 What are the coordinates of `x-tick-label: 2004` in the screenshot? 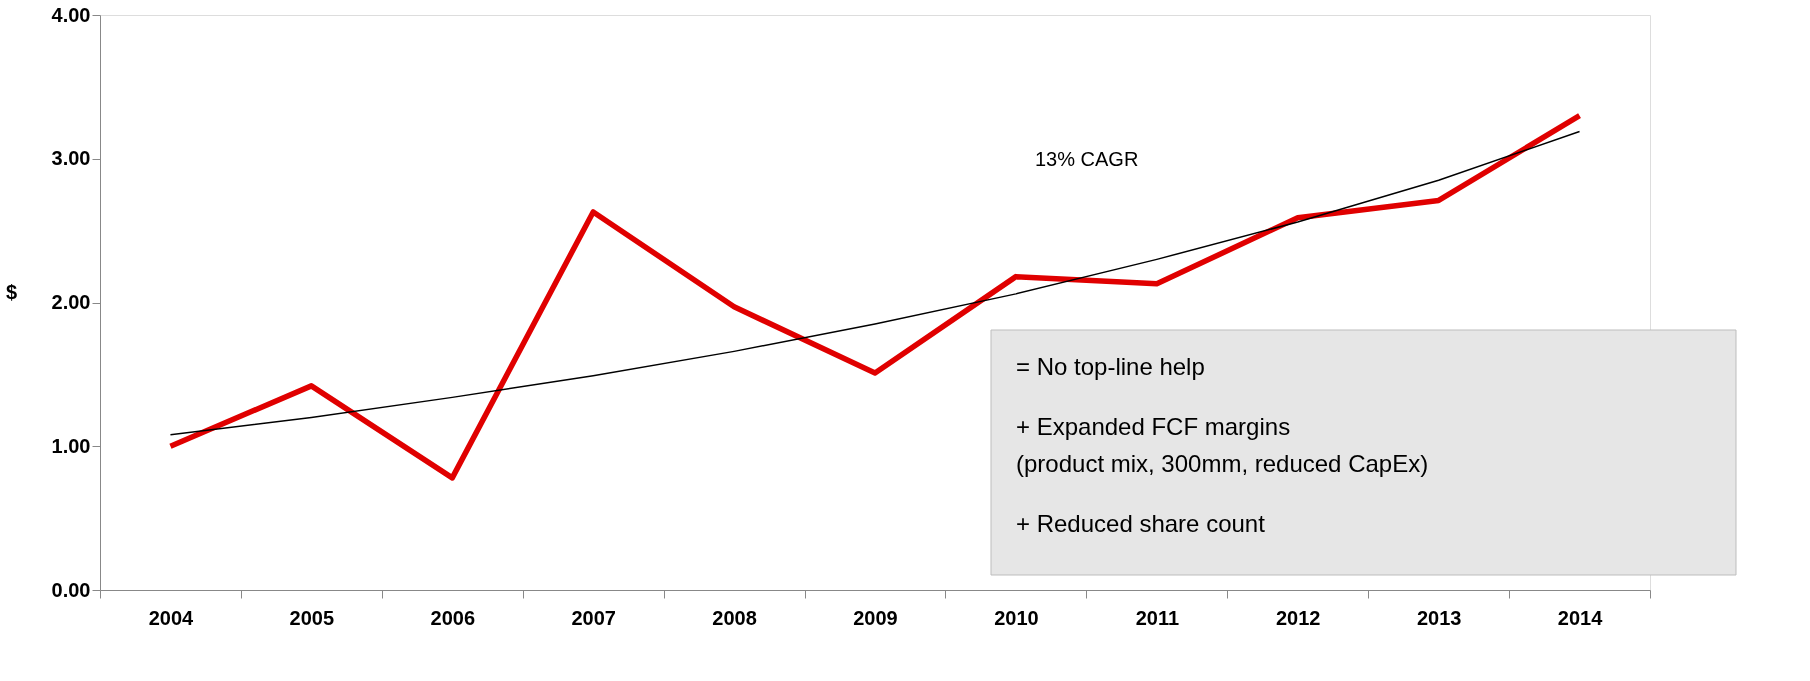 It's located at (171, 617).